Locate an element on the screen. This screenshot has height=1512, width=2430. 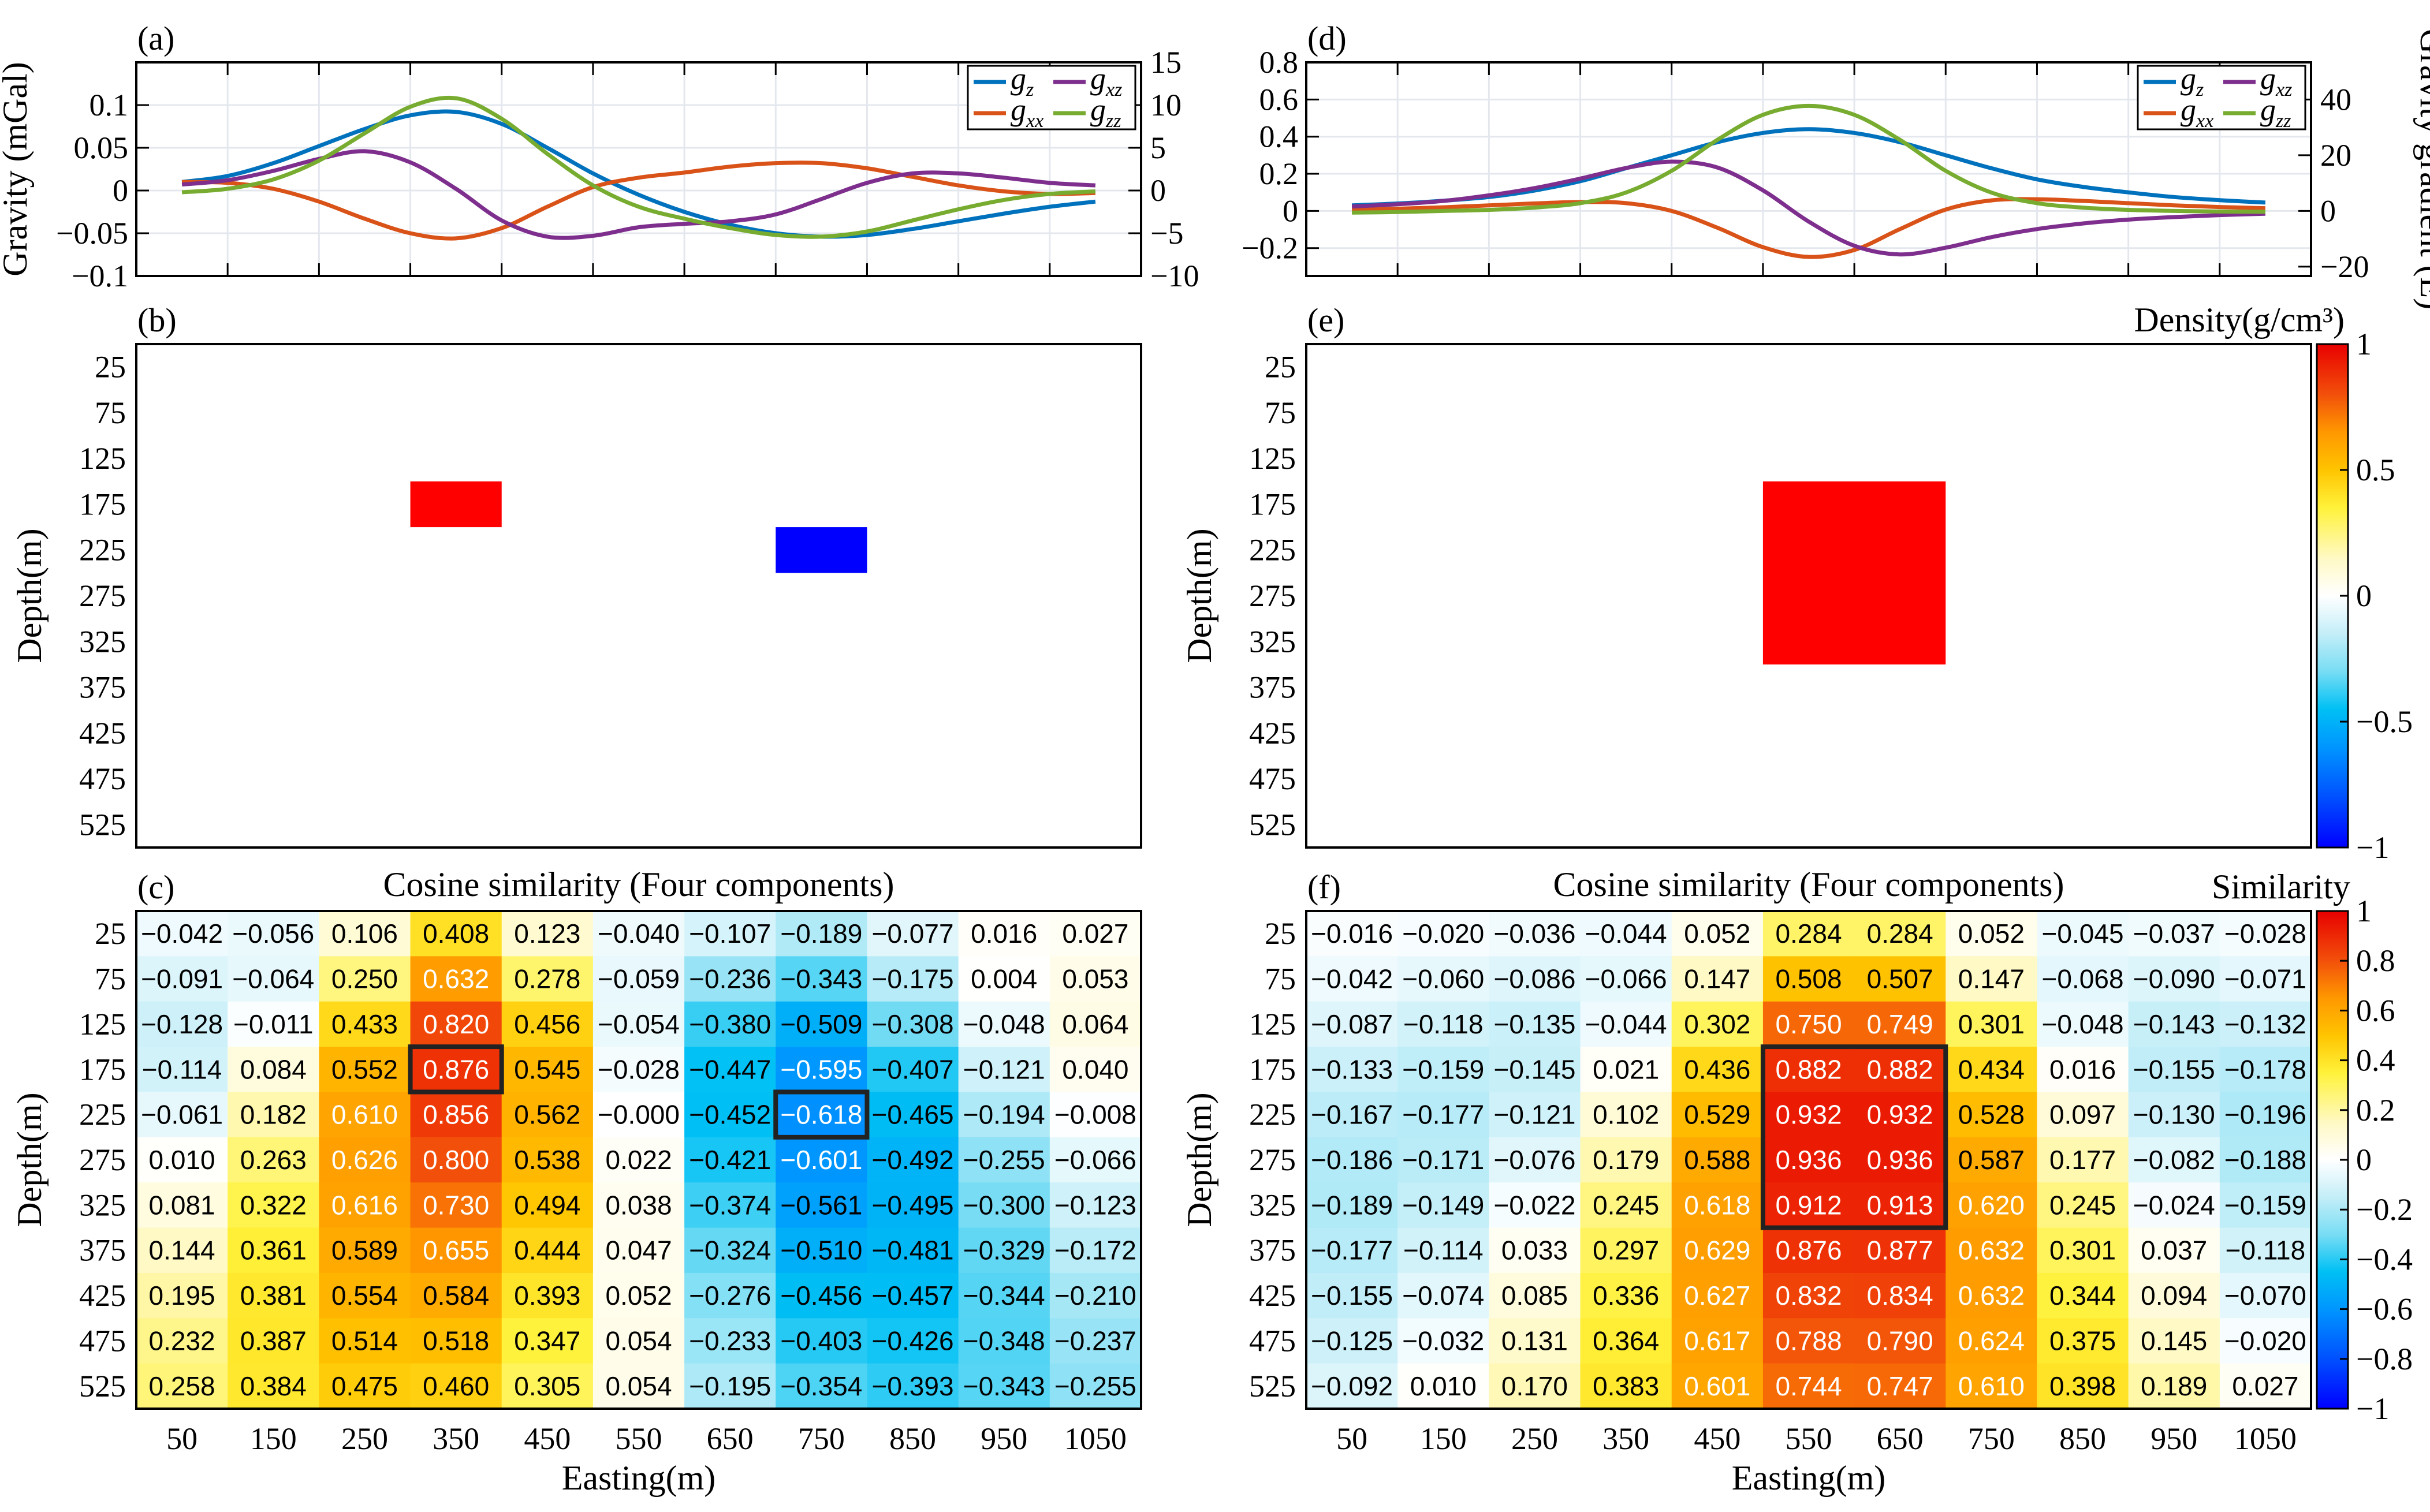
cell-value-label: −0.135 is located at coordinates (1534, 1024).